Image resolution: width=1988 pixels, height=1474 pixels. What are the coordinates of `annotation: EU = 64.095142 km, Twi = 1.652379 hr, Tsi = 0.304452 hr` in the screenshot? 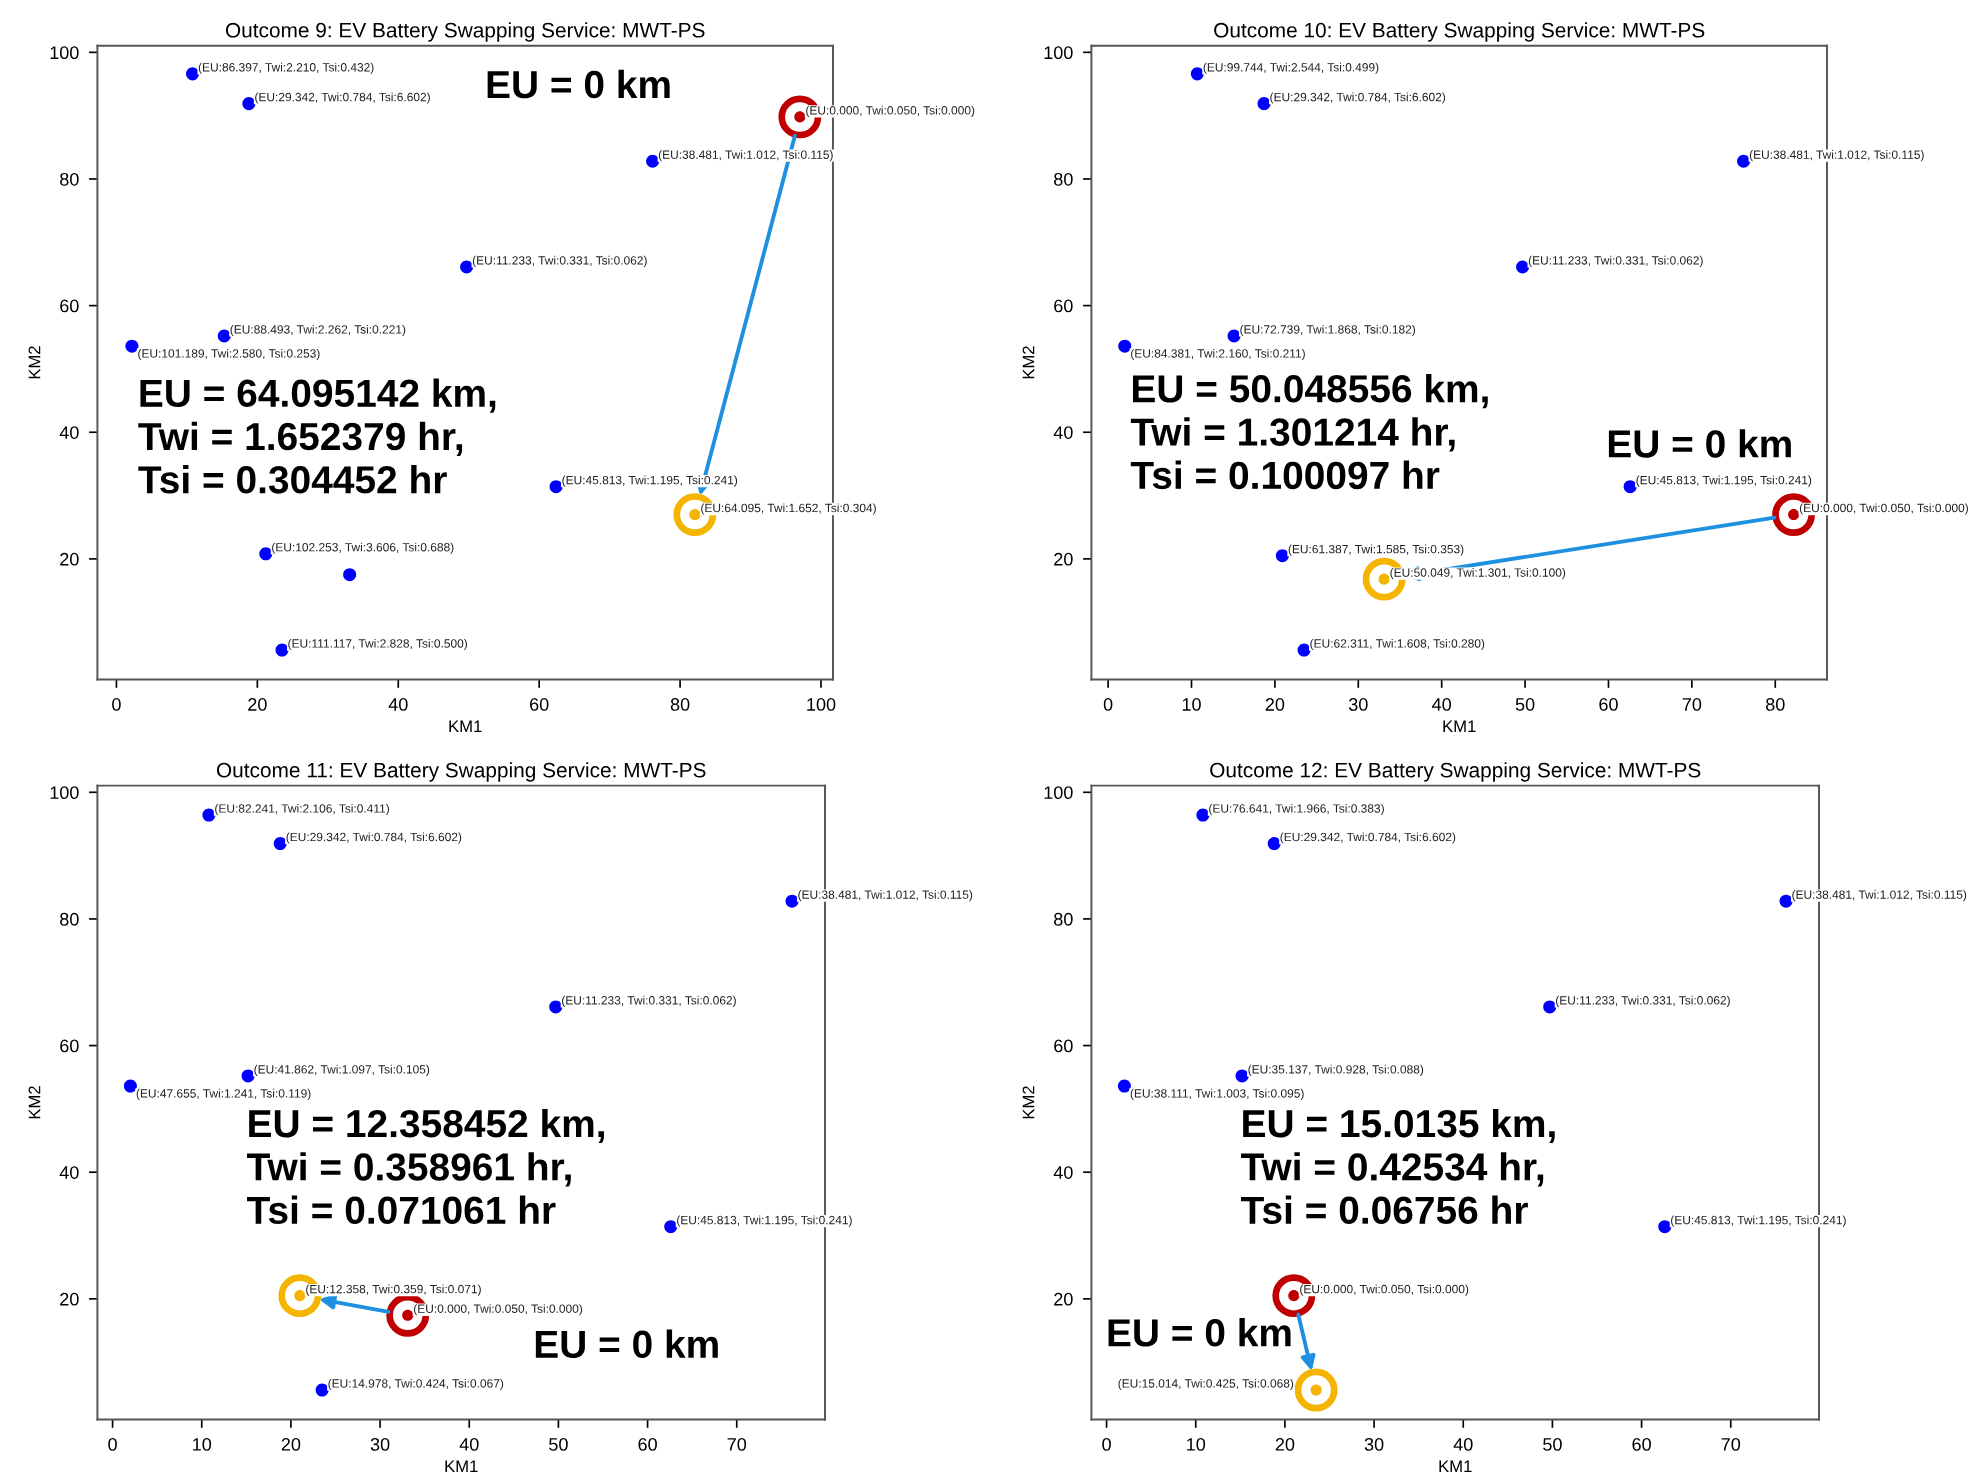 It's located at (317, 436).